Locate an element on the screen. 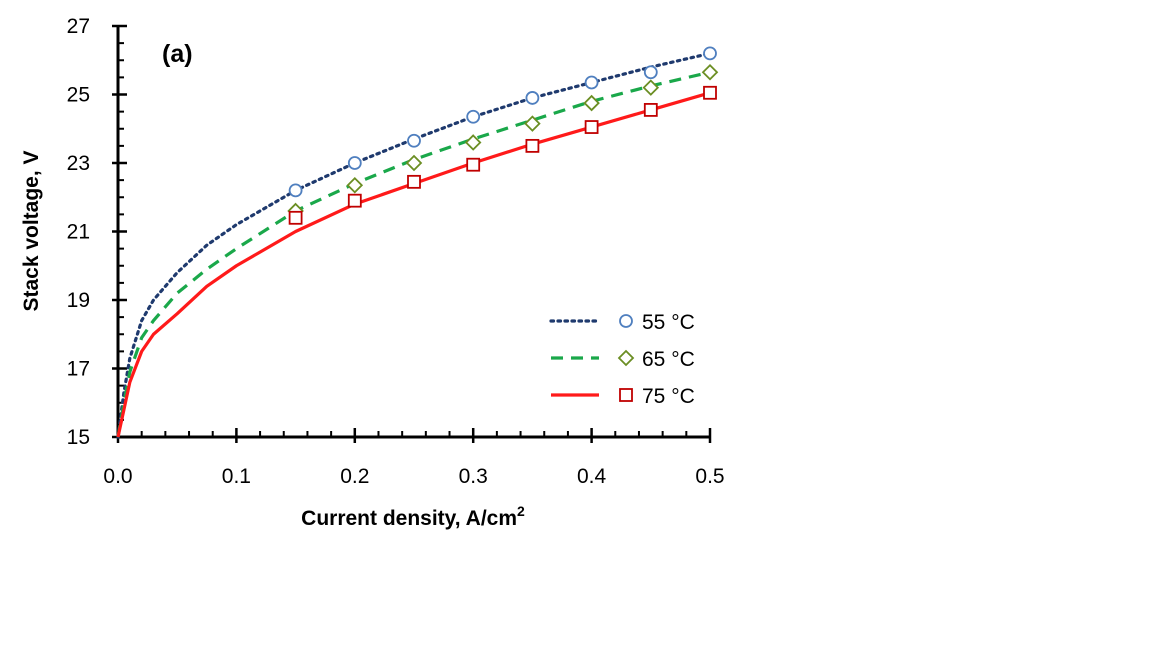 This screenshot has height=648, width=1152. y-tick-label: 23 is located at coordinates (78, 163).